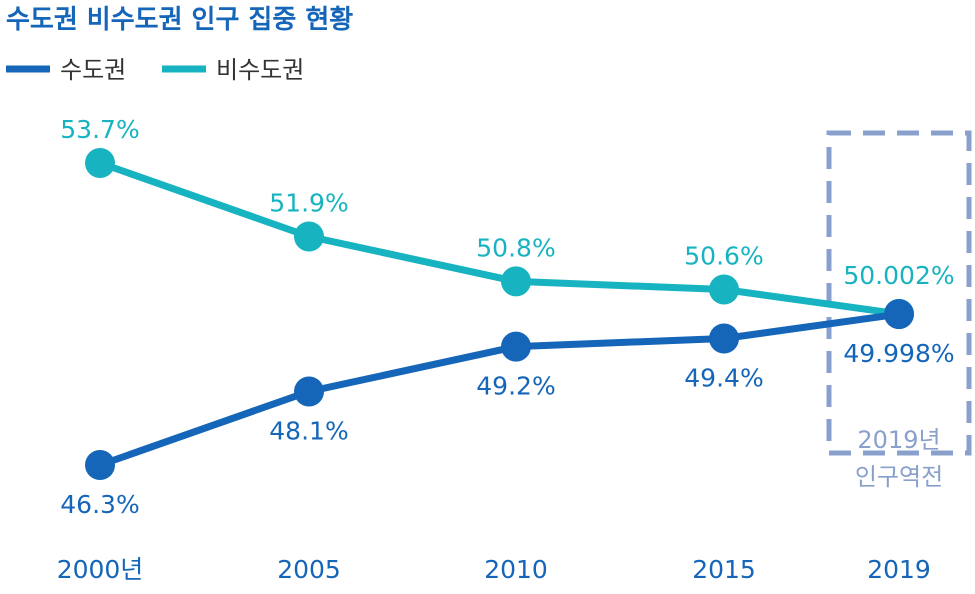  What do you see at coordinates (515, 386) in the screenshot?
I see `data-label-capital: 49.2%` at bounding box center [515, 386].